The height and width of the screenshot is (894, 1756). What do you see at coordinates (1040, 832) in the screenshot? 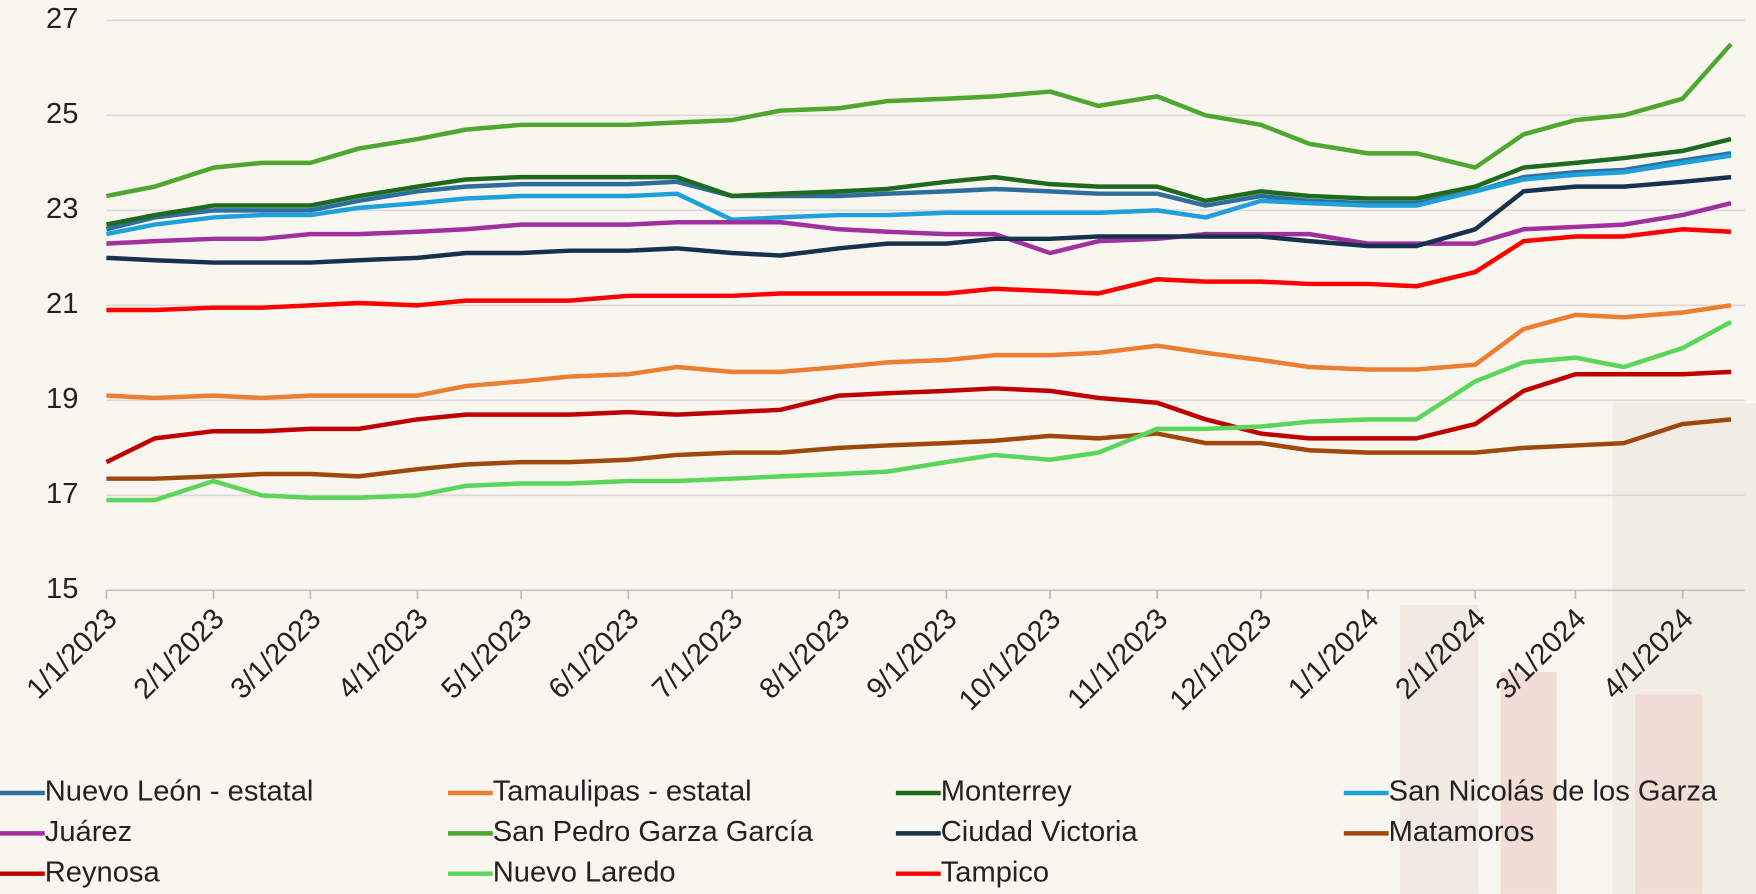
I see `legend-label: Ciudad Victoria` at bounding box center [1040, 832].